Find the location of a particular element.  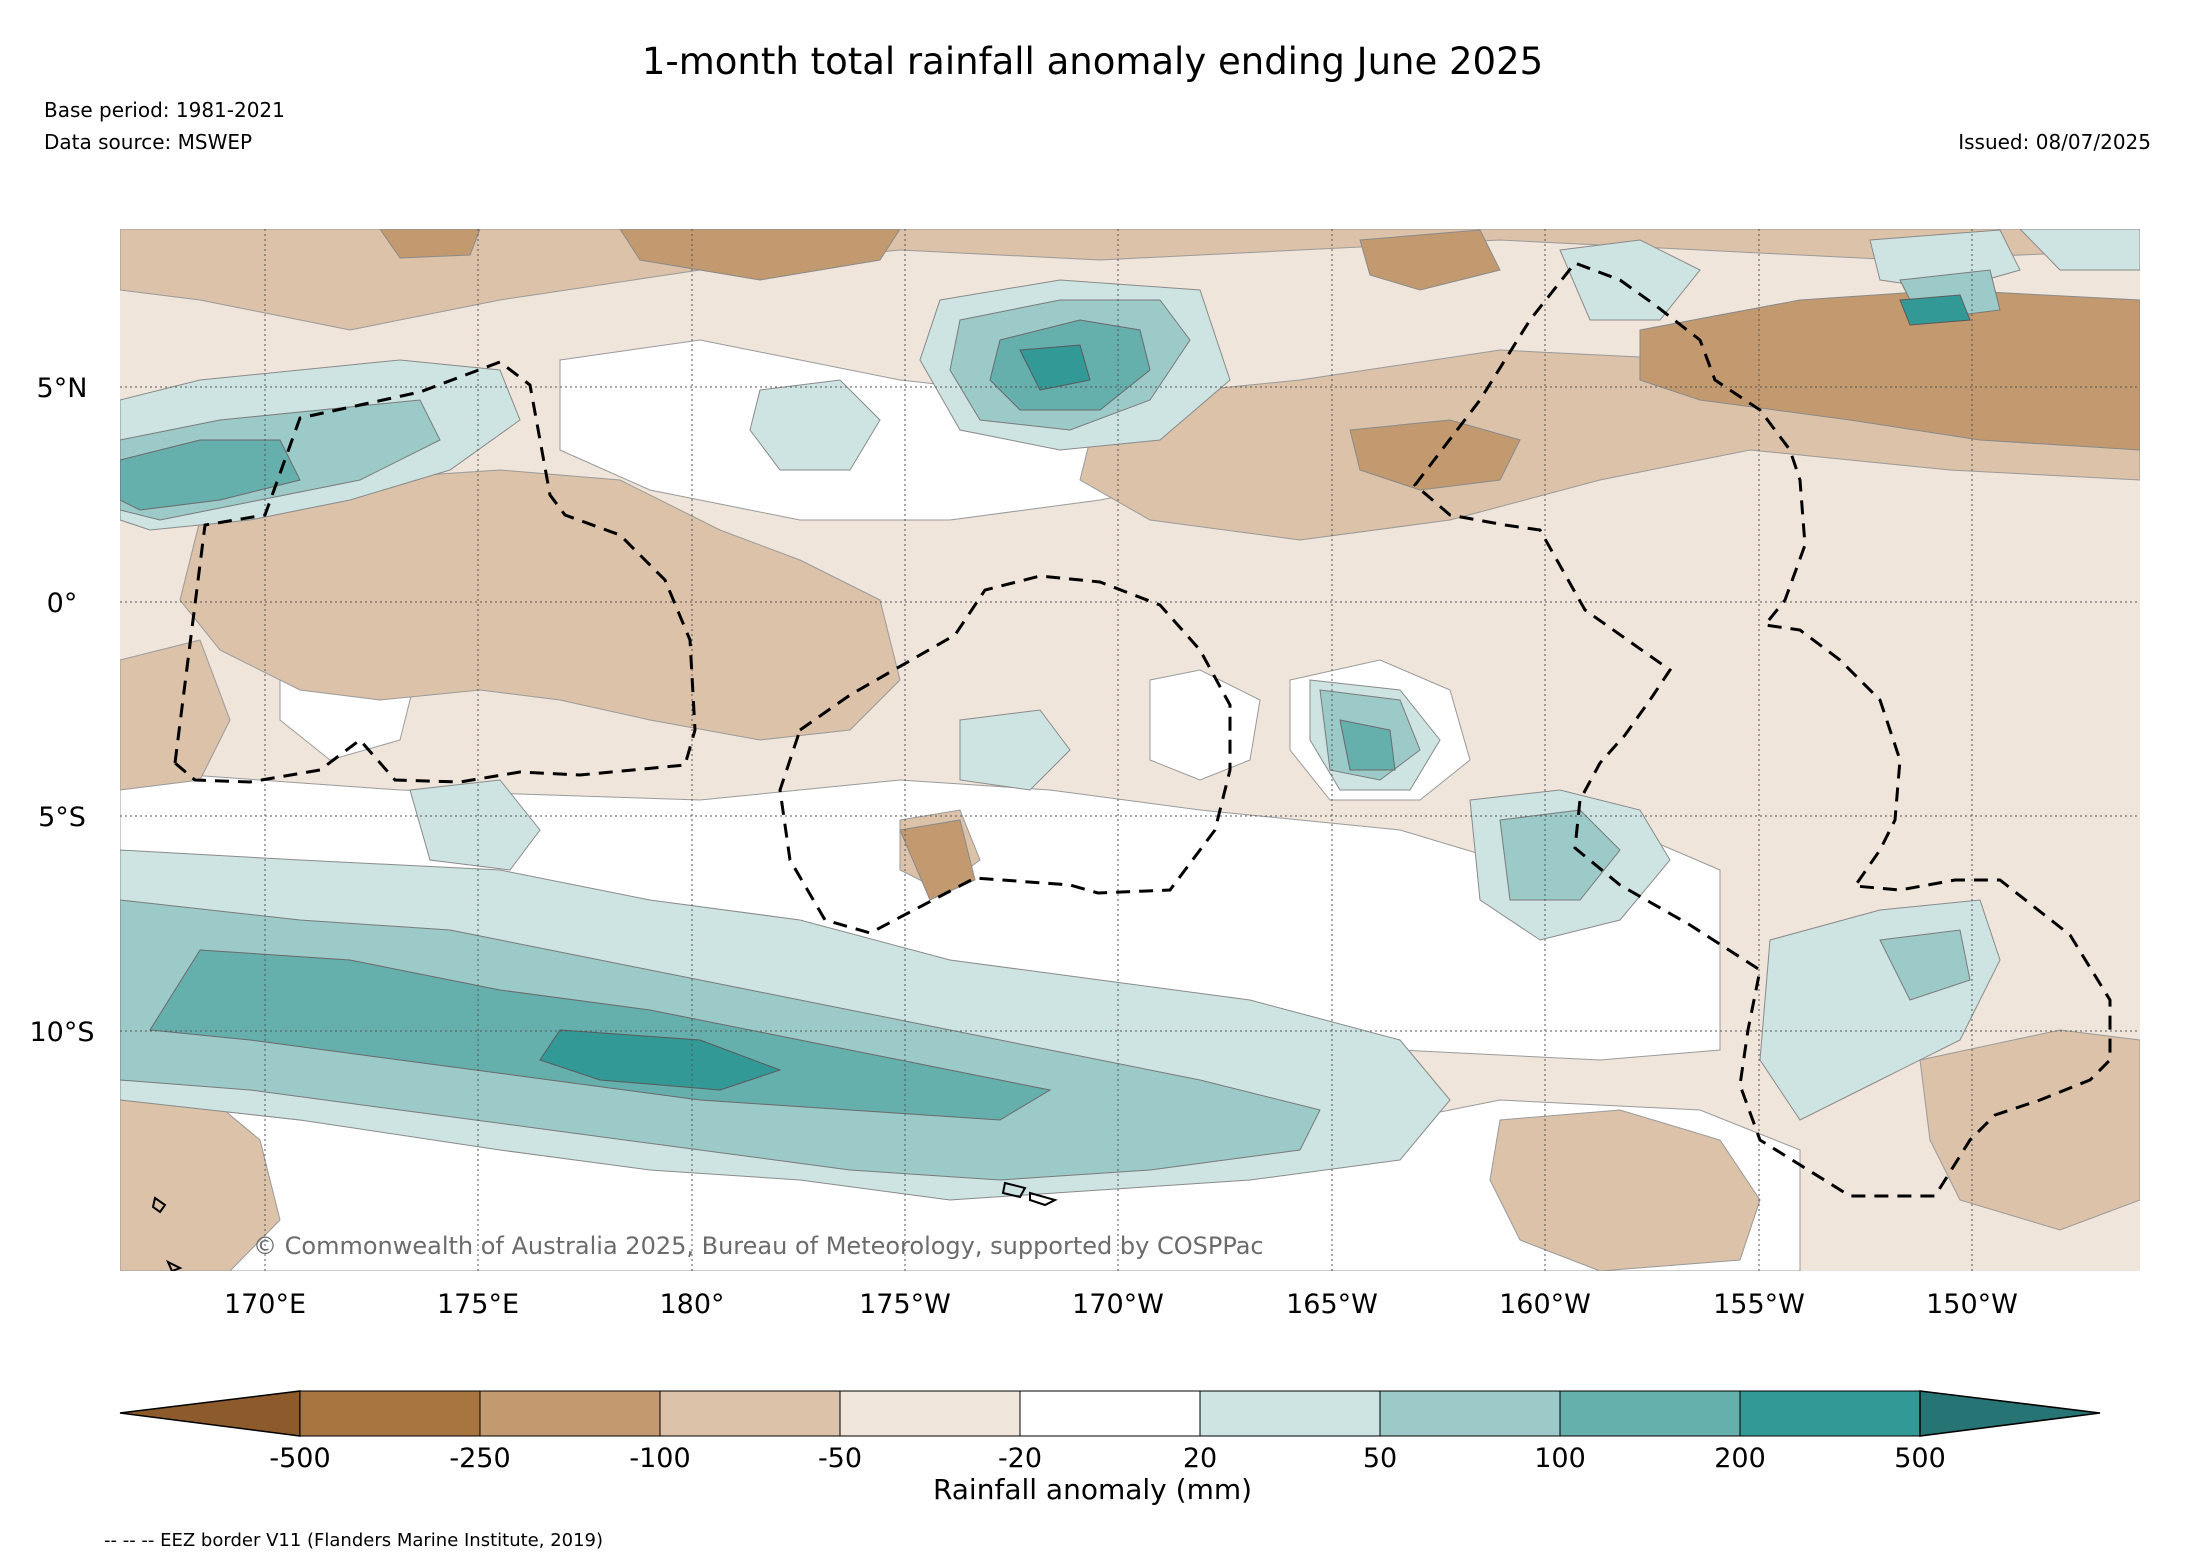

colorbar: -500 -250 -100 -50 -20 20 50 100 200 500 is located at coordinates (1110, 1432).